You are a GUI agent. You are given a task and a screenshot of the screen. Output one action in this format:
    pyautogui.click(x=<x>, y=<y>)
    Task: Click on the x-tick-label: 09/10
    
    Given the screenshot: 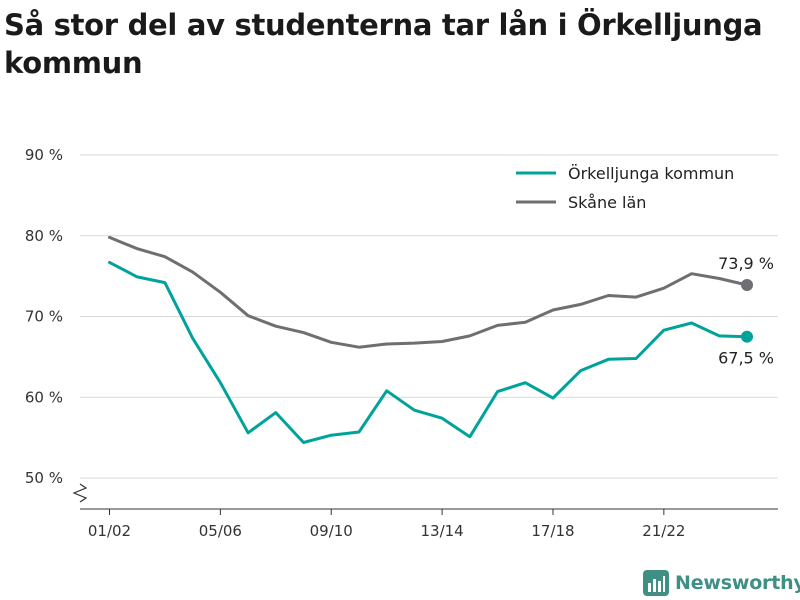 What is the action you would take?
    pyautogui.click(x=331, y=531)
    